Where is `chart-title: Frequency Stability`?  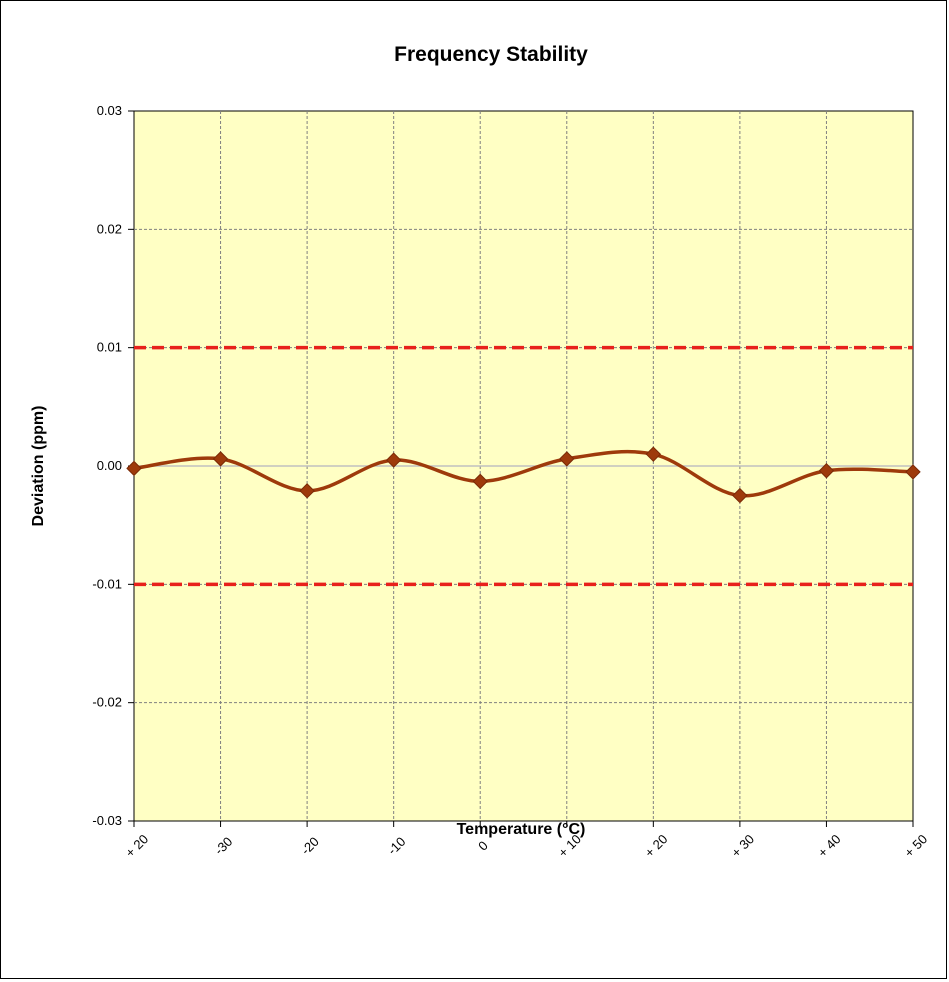
chart-title: Frequency Stability is located at coordinates (491, 54).